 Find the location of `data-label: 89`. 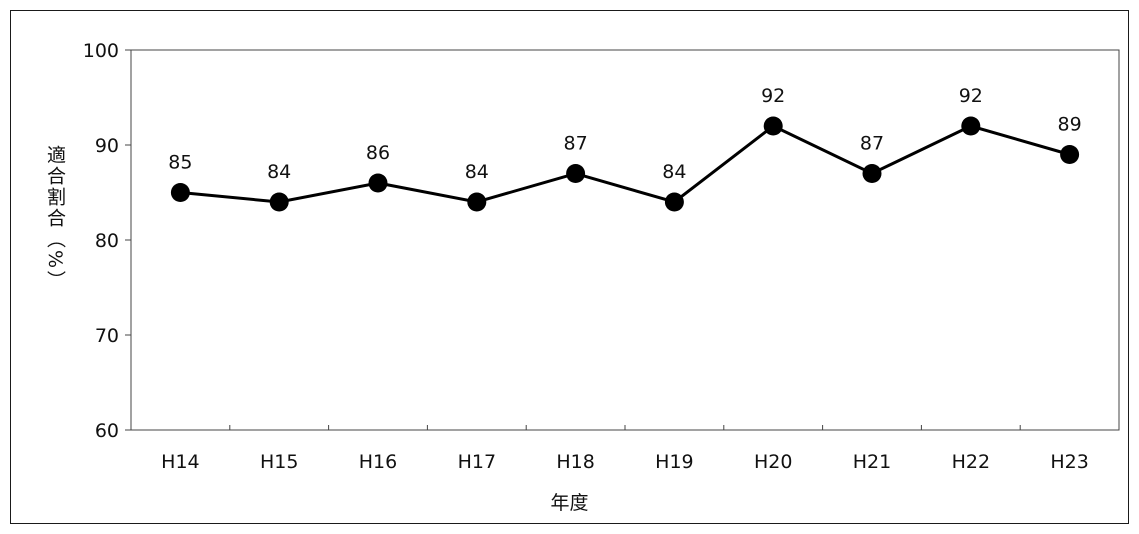

data-label: 89 is located at coordinates (1070, 125).